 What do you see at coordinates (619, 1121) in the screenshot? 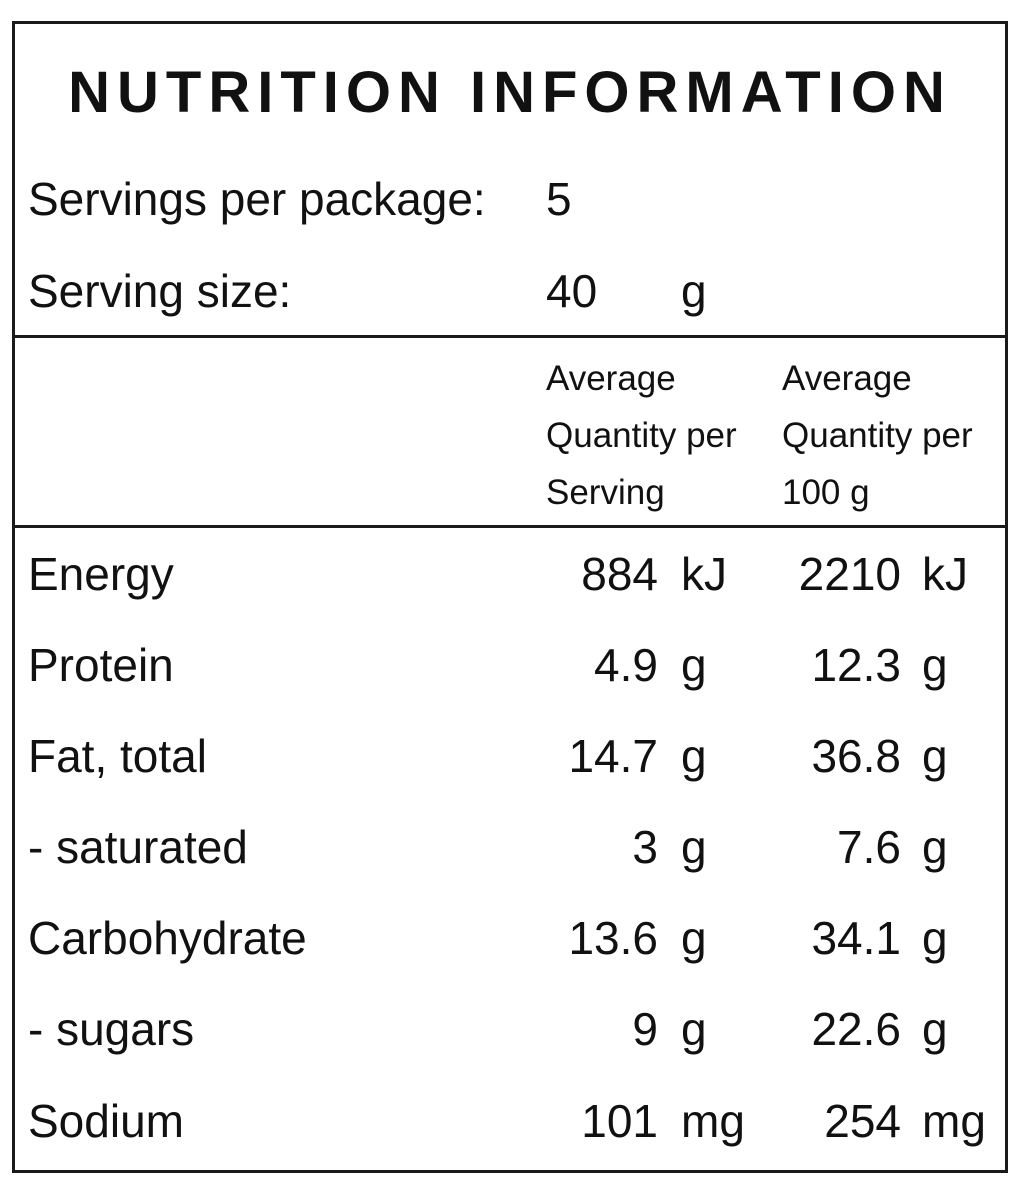
I see `per-serving-value: 101` at bounding box center [619, 1121].